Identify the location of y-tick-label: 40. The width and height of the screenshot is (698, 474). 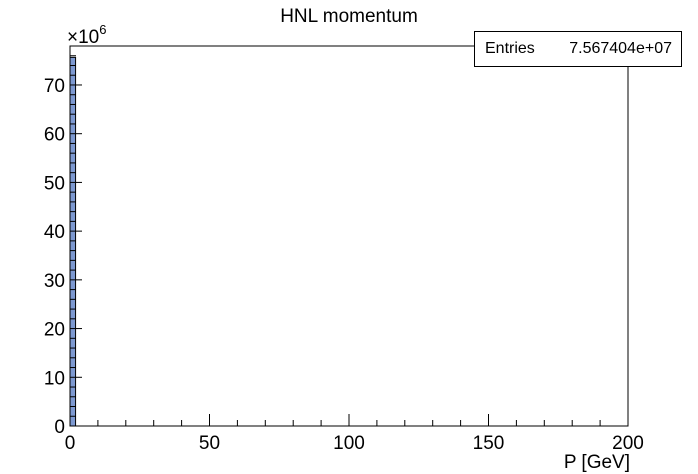
(54, 232).